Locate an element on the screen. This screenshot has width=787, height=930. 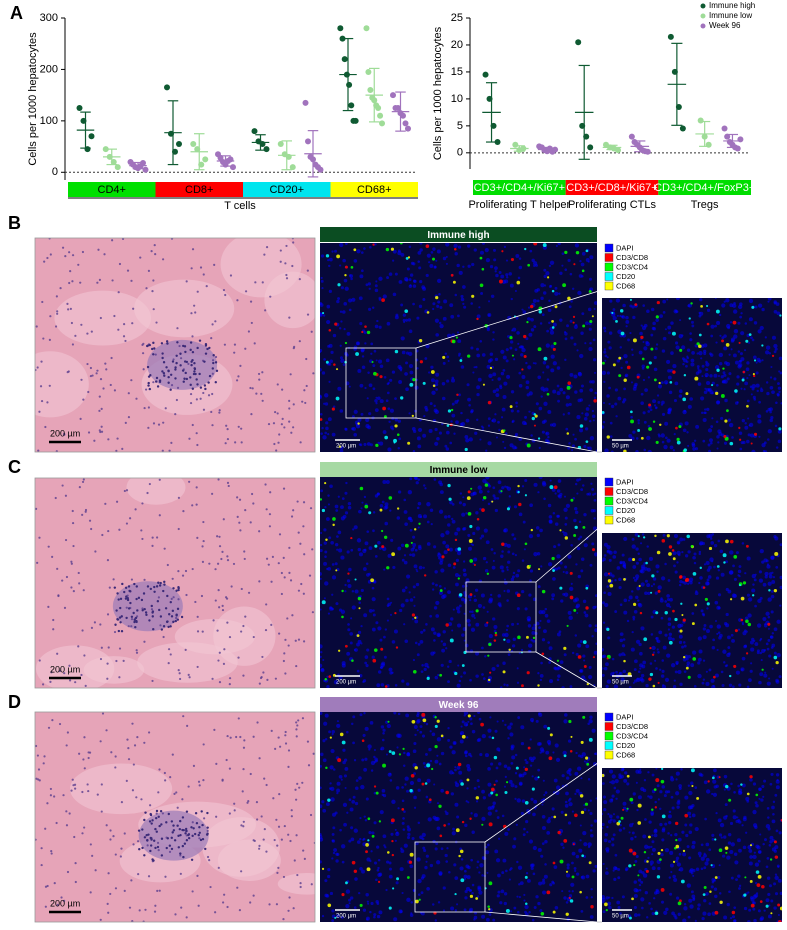
data-point is located at coordinates (320, 169).